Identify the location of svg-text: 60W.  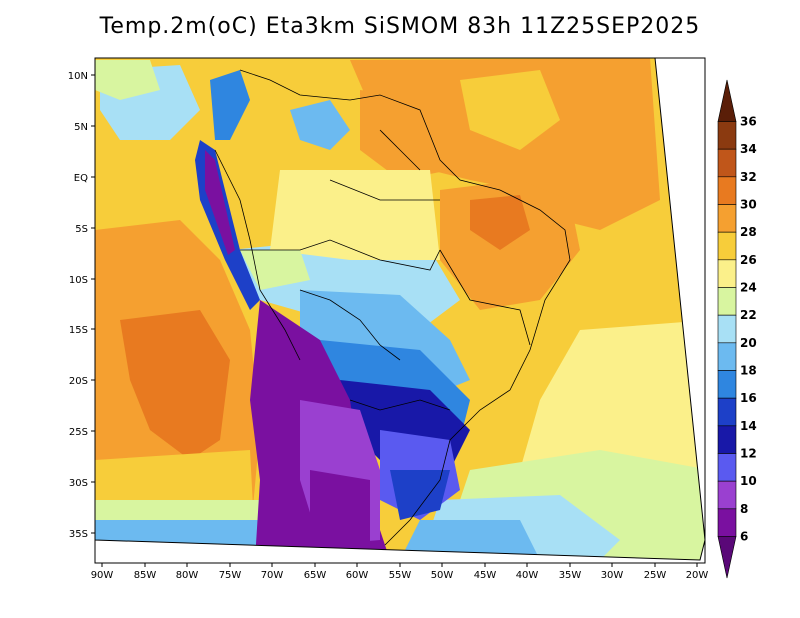
(357, 575).